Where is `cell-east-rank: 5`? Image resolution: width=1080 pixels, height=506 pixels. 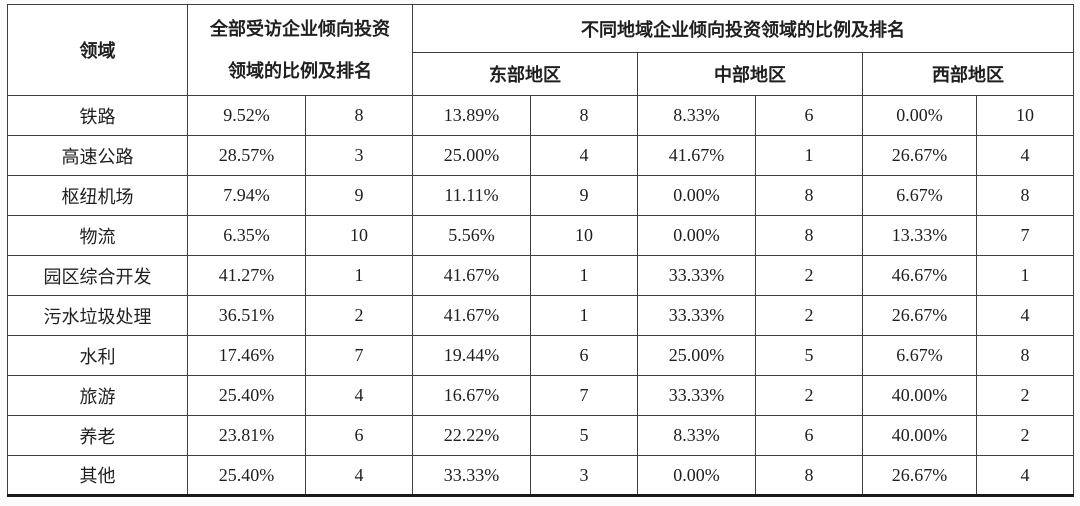 cell-east-rank: 5 is located at coordinates (584, 435).